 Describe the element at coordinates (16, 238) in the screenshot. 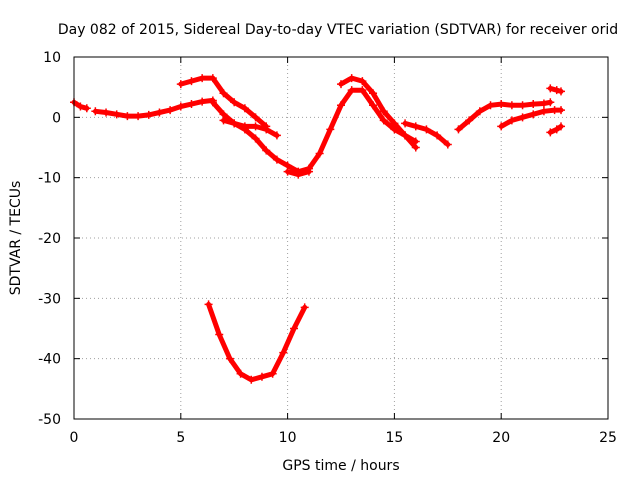

I see `y-axis-label: SDTVAR / TECUs` at that location.